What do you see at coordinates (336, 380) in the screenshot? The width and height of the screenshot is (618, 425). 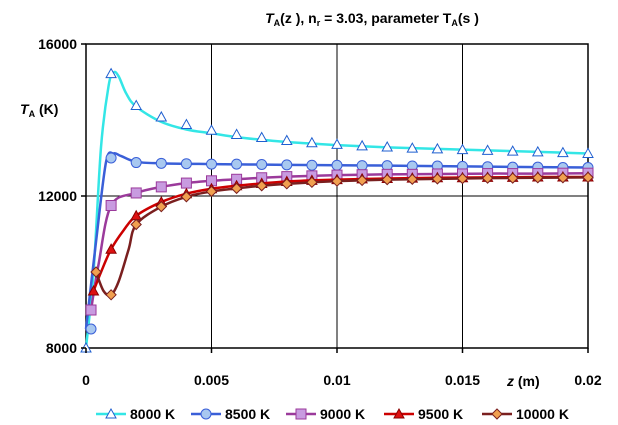 I see `x-tick-label: 0.01` at bounding box center [336, 380].